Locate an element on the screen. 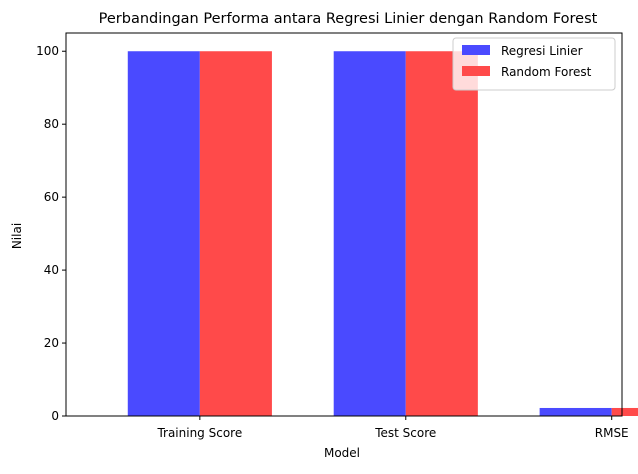  x-tick-label: RMSE is located at coordinates (612, 433).